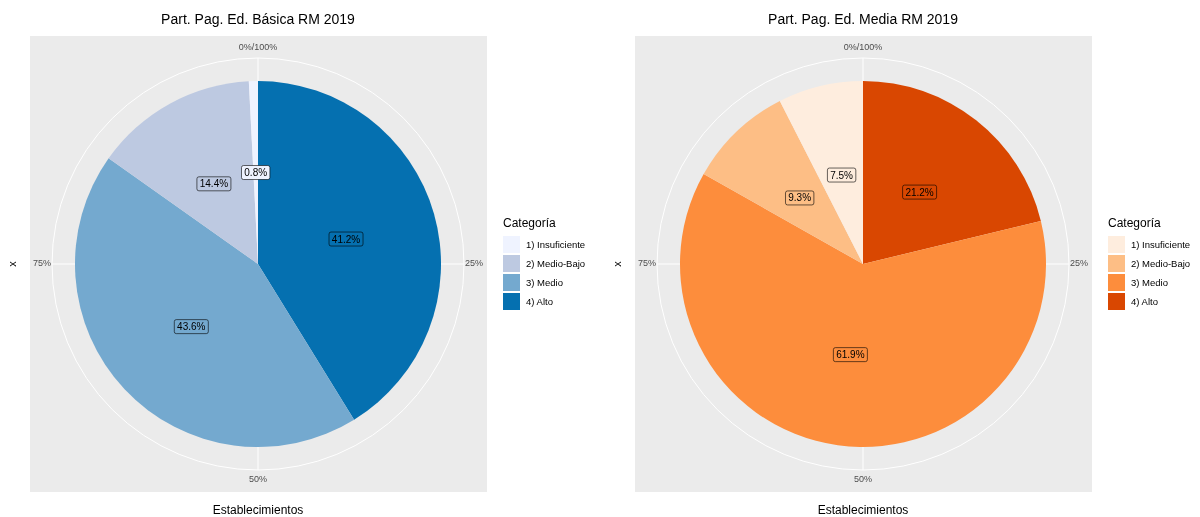 The height and width of the screenshot is (517, 1200). What do you see at coordinates (258, 19) in the screenshot?
I see `chart-title: Part. Pag. Ed. Básica RM 2019` at bounding box center [258, 19].